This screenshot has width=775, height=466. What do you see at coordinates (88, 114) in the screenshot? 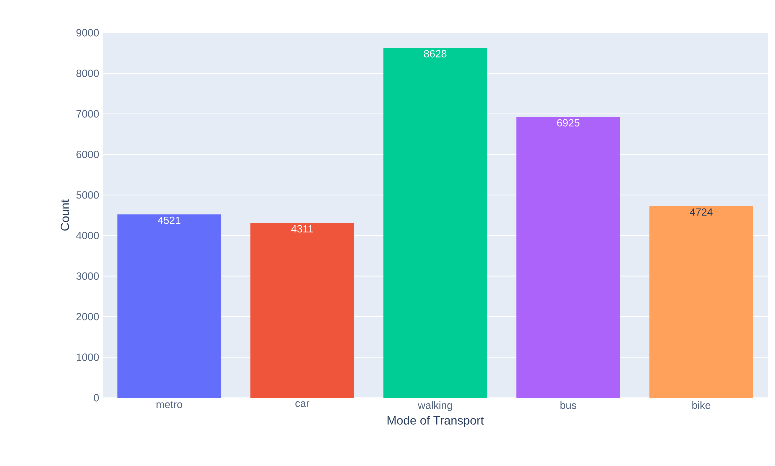
I see `y-tick-label: 7000` at bounding box center [88, 114].